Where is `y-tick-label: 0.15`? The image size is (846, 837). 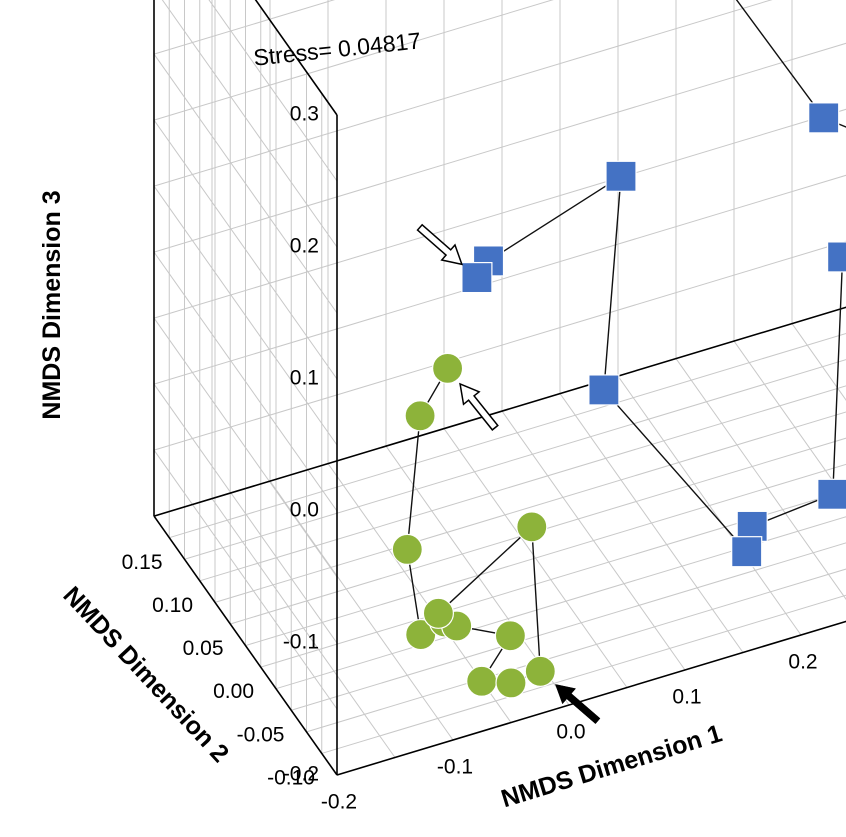
y-tick-label: 0.15 is located at coordinates (142, 562).